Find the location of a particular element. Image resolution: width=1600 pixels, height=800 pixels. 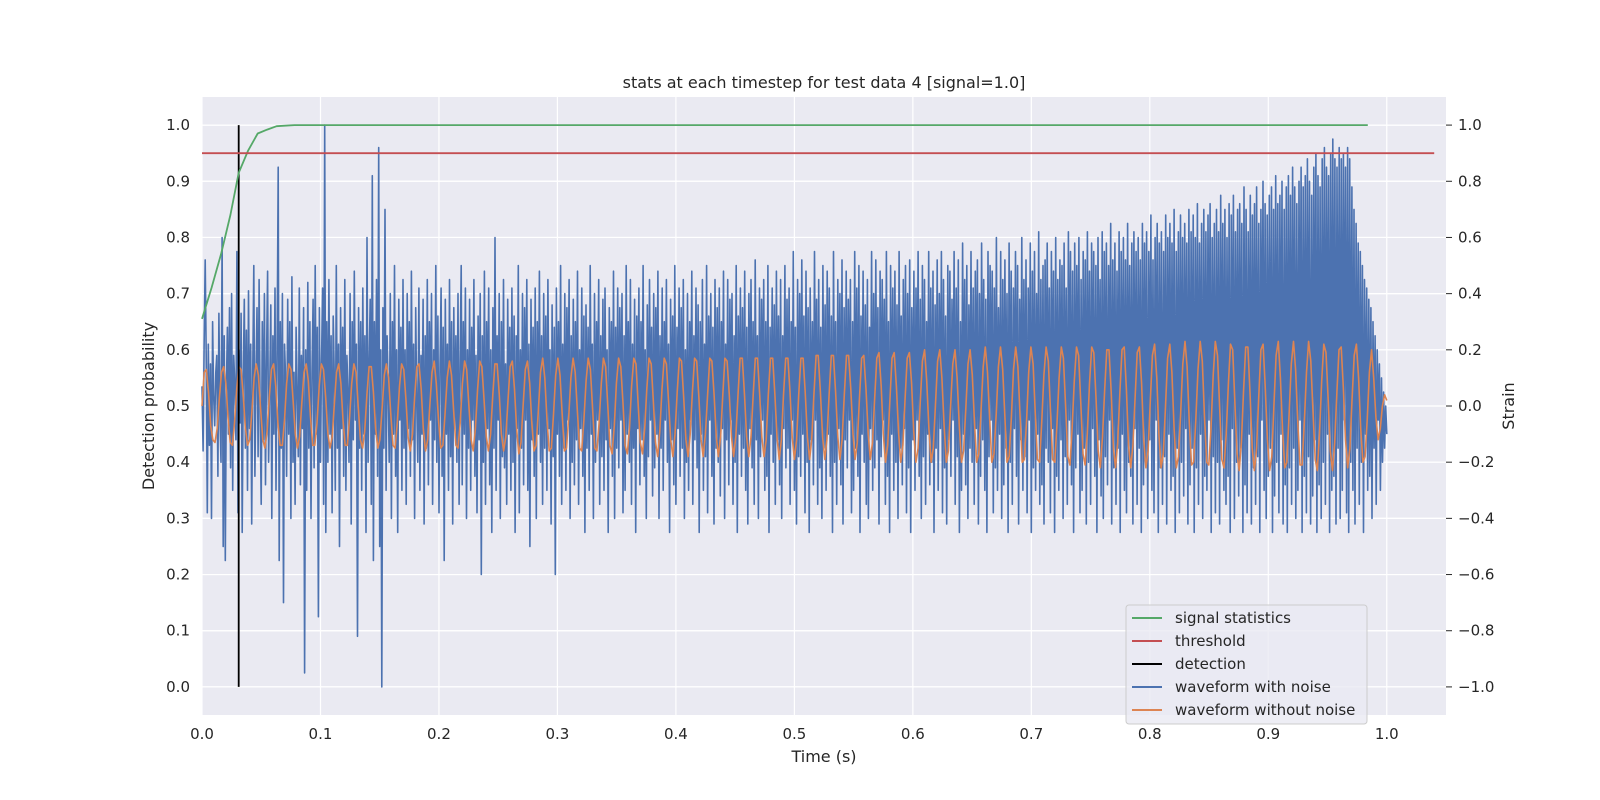

legend-item-waveform-without-noise: waveform without noise is located at coordinates (1243, 710).